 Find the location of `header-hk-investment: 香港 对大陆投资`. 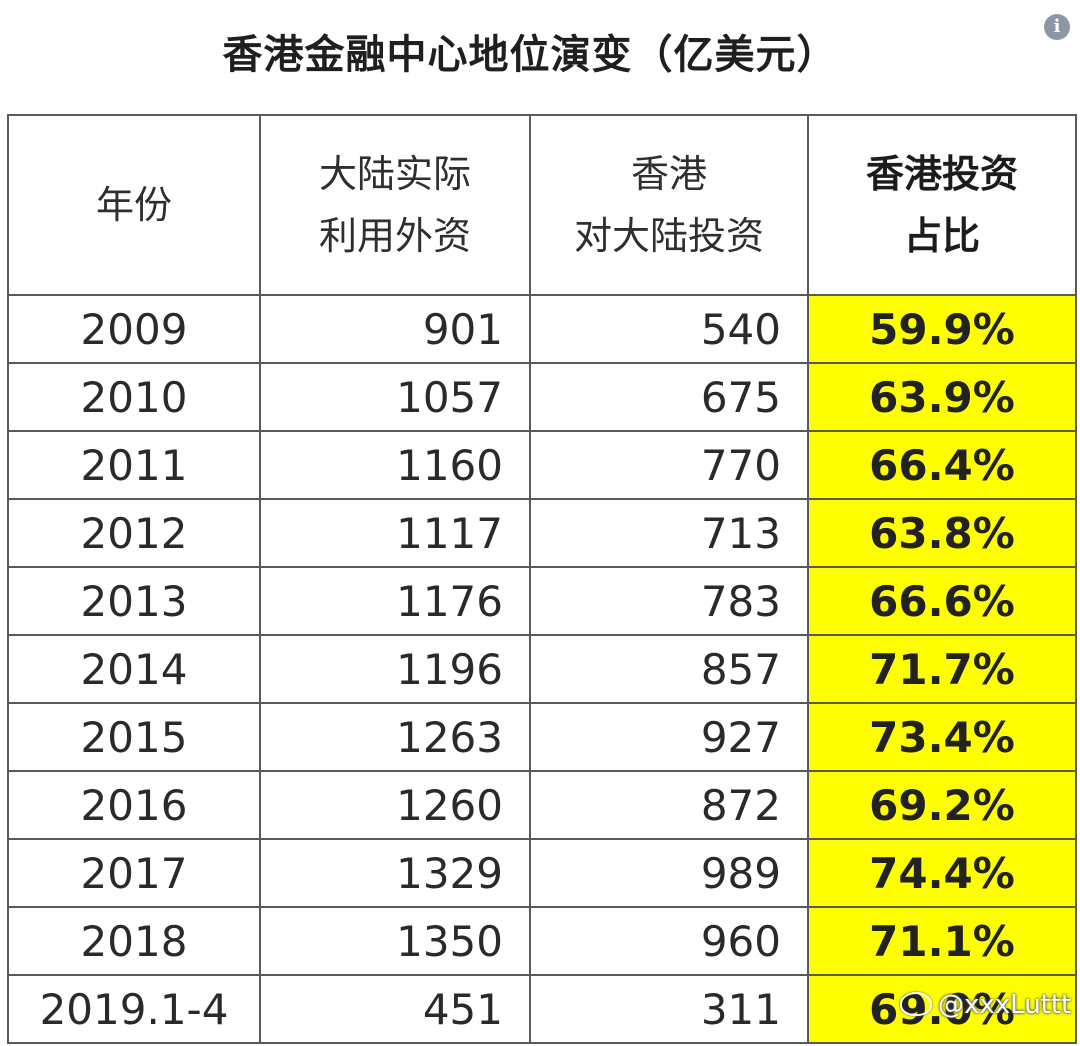

header-hk-investment: 香港 对大陆投资 is located at coordinates (669, 205).